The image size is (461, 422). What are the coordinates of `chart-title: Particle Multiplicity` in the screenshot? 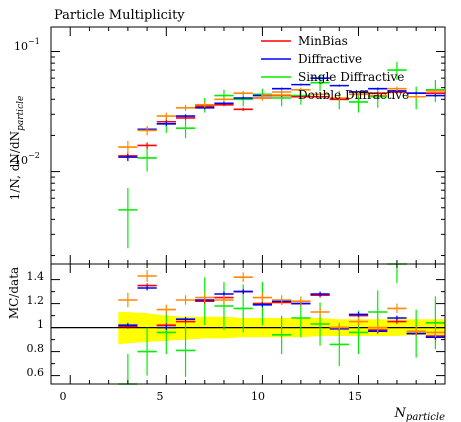 It's located at (119, 15).